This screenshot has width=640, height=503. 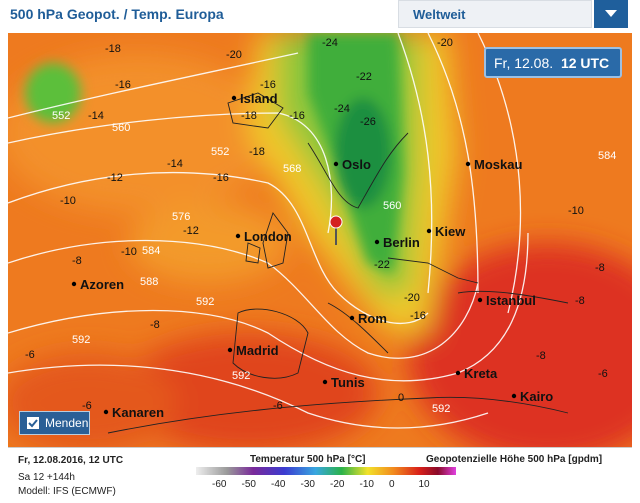 What do you see at coordinates (392, 484) in the screenshot?
I see `tick-label: 0` at bounding box center [392, 484].